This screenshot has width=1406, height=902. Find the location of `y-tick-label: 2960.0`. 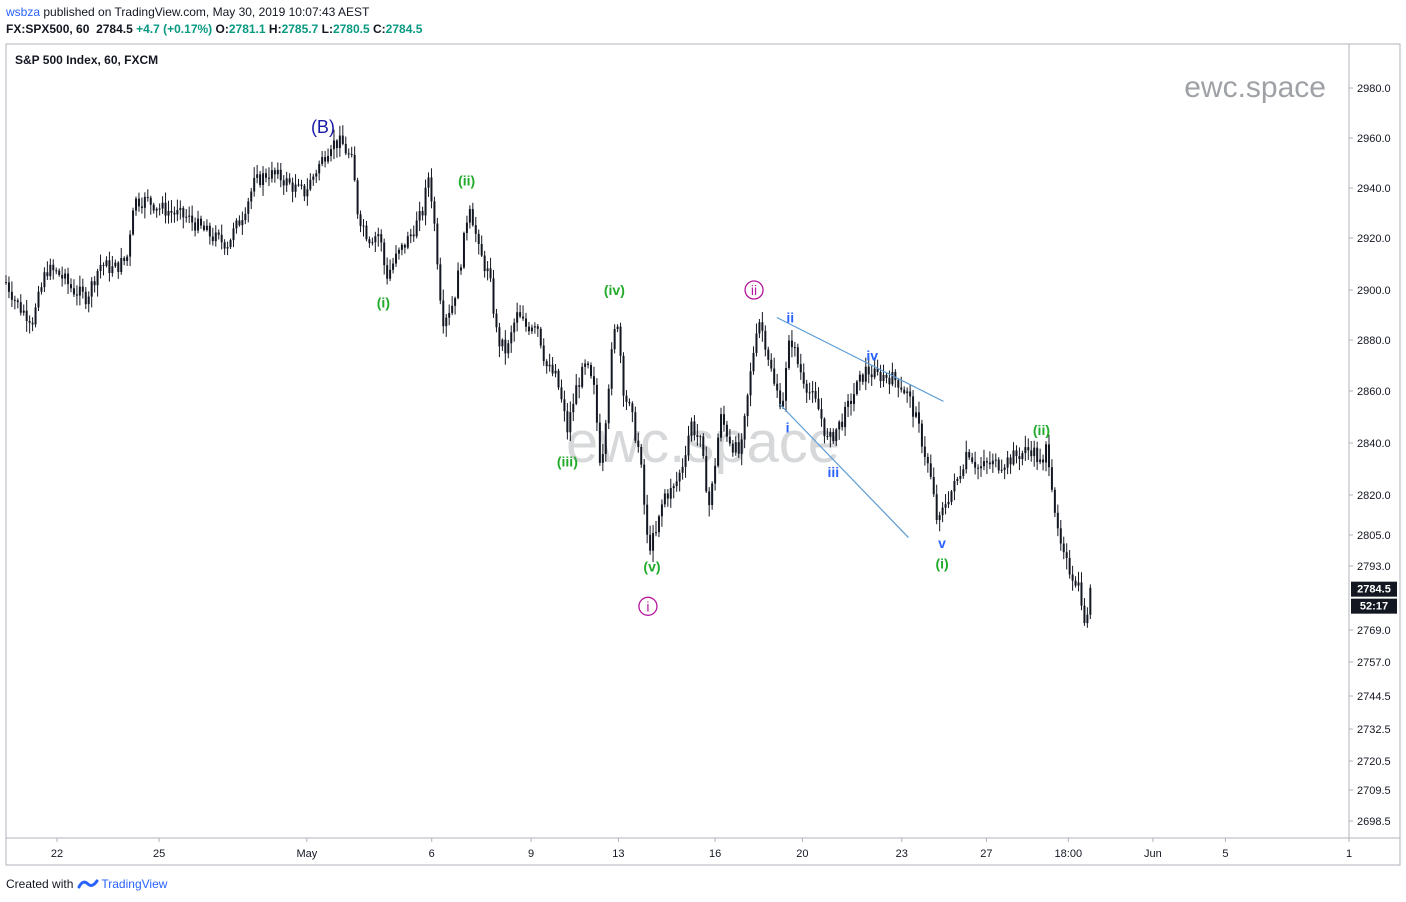

y-tick-label: 2960.0 is located at coordinates (1374, 139).